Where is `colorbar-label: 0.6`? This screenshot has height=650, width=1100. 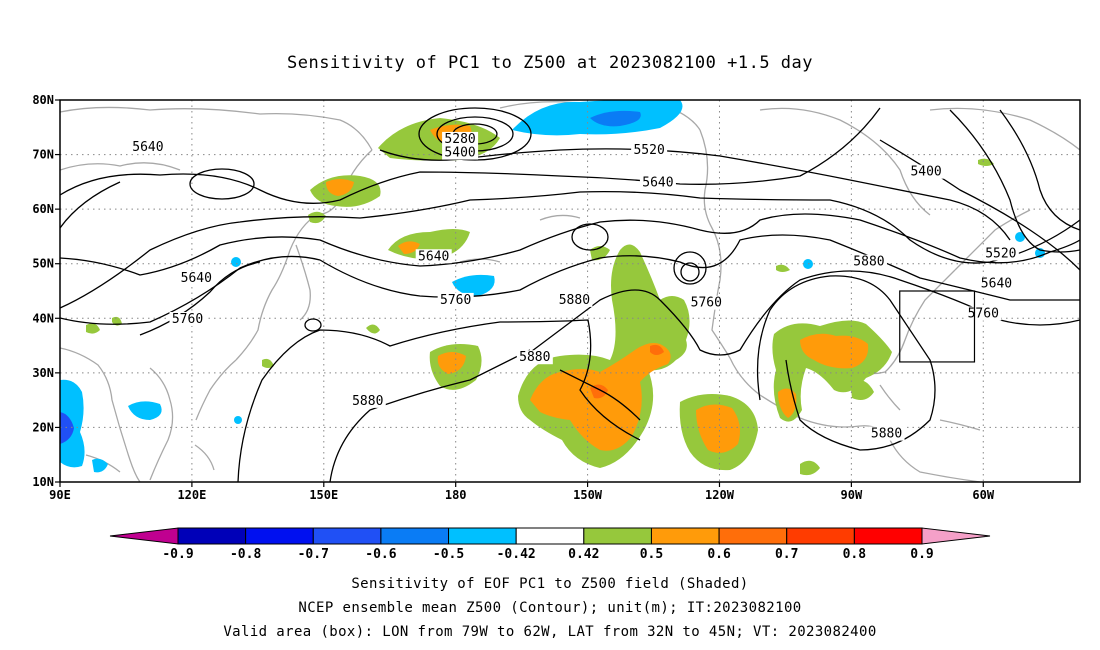
colorbar-label: 0.6 is located at coordinates (719, 554).